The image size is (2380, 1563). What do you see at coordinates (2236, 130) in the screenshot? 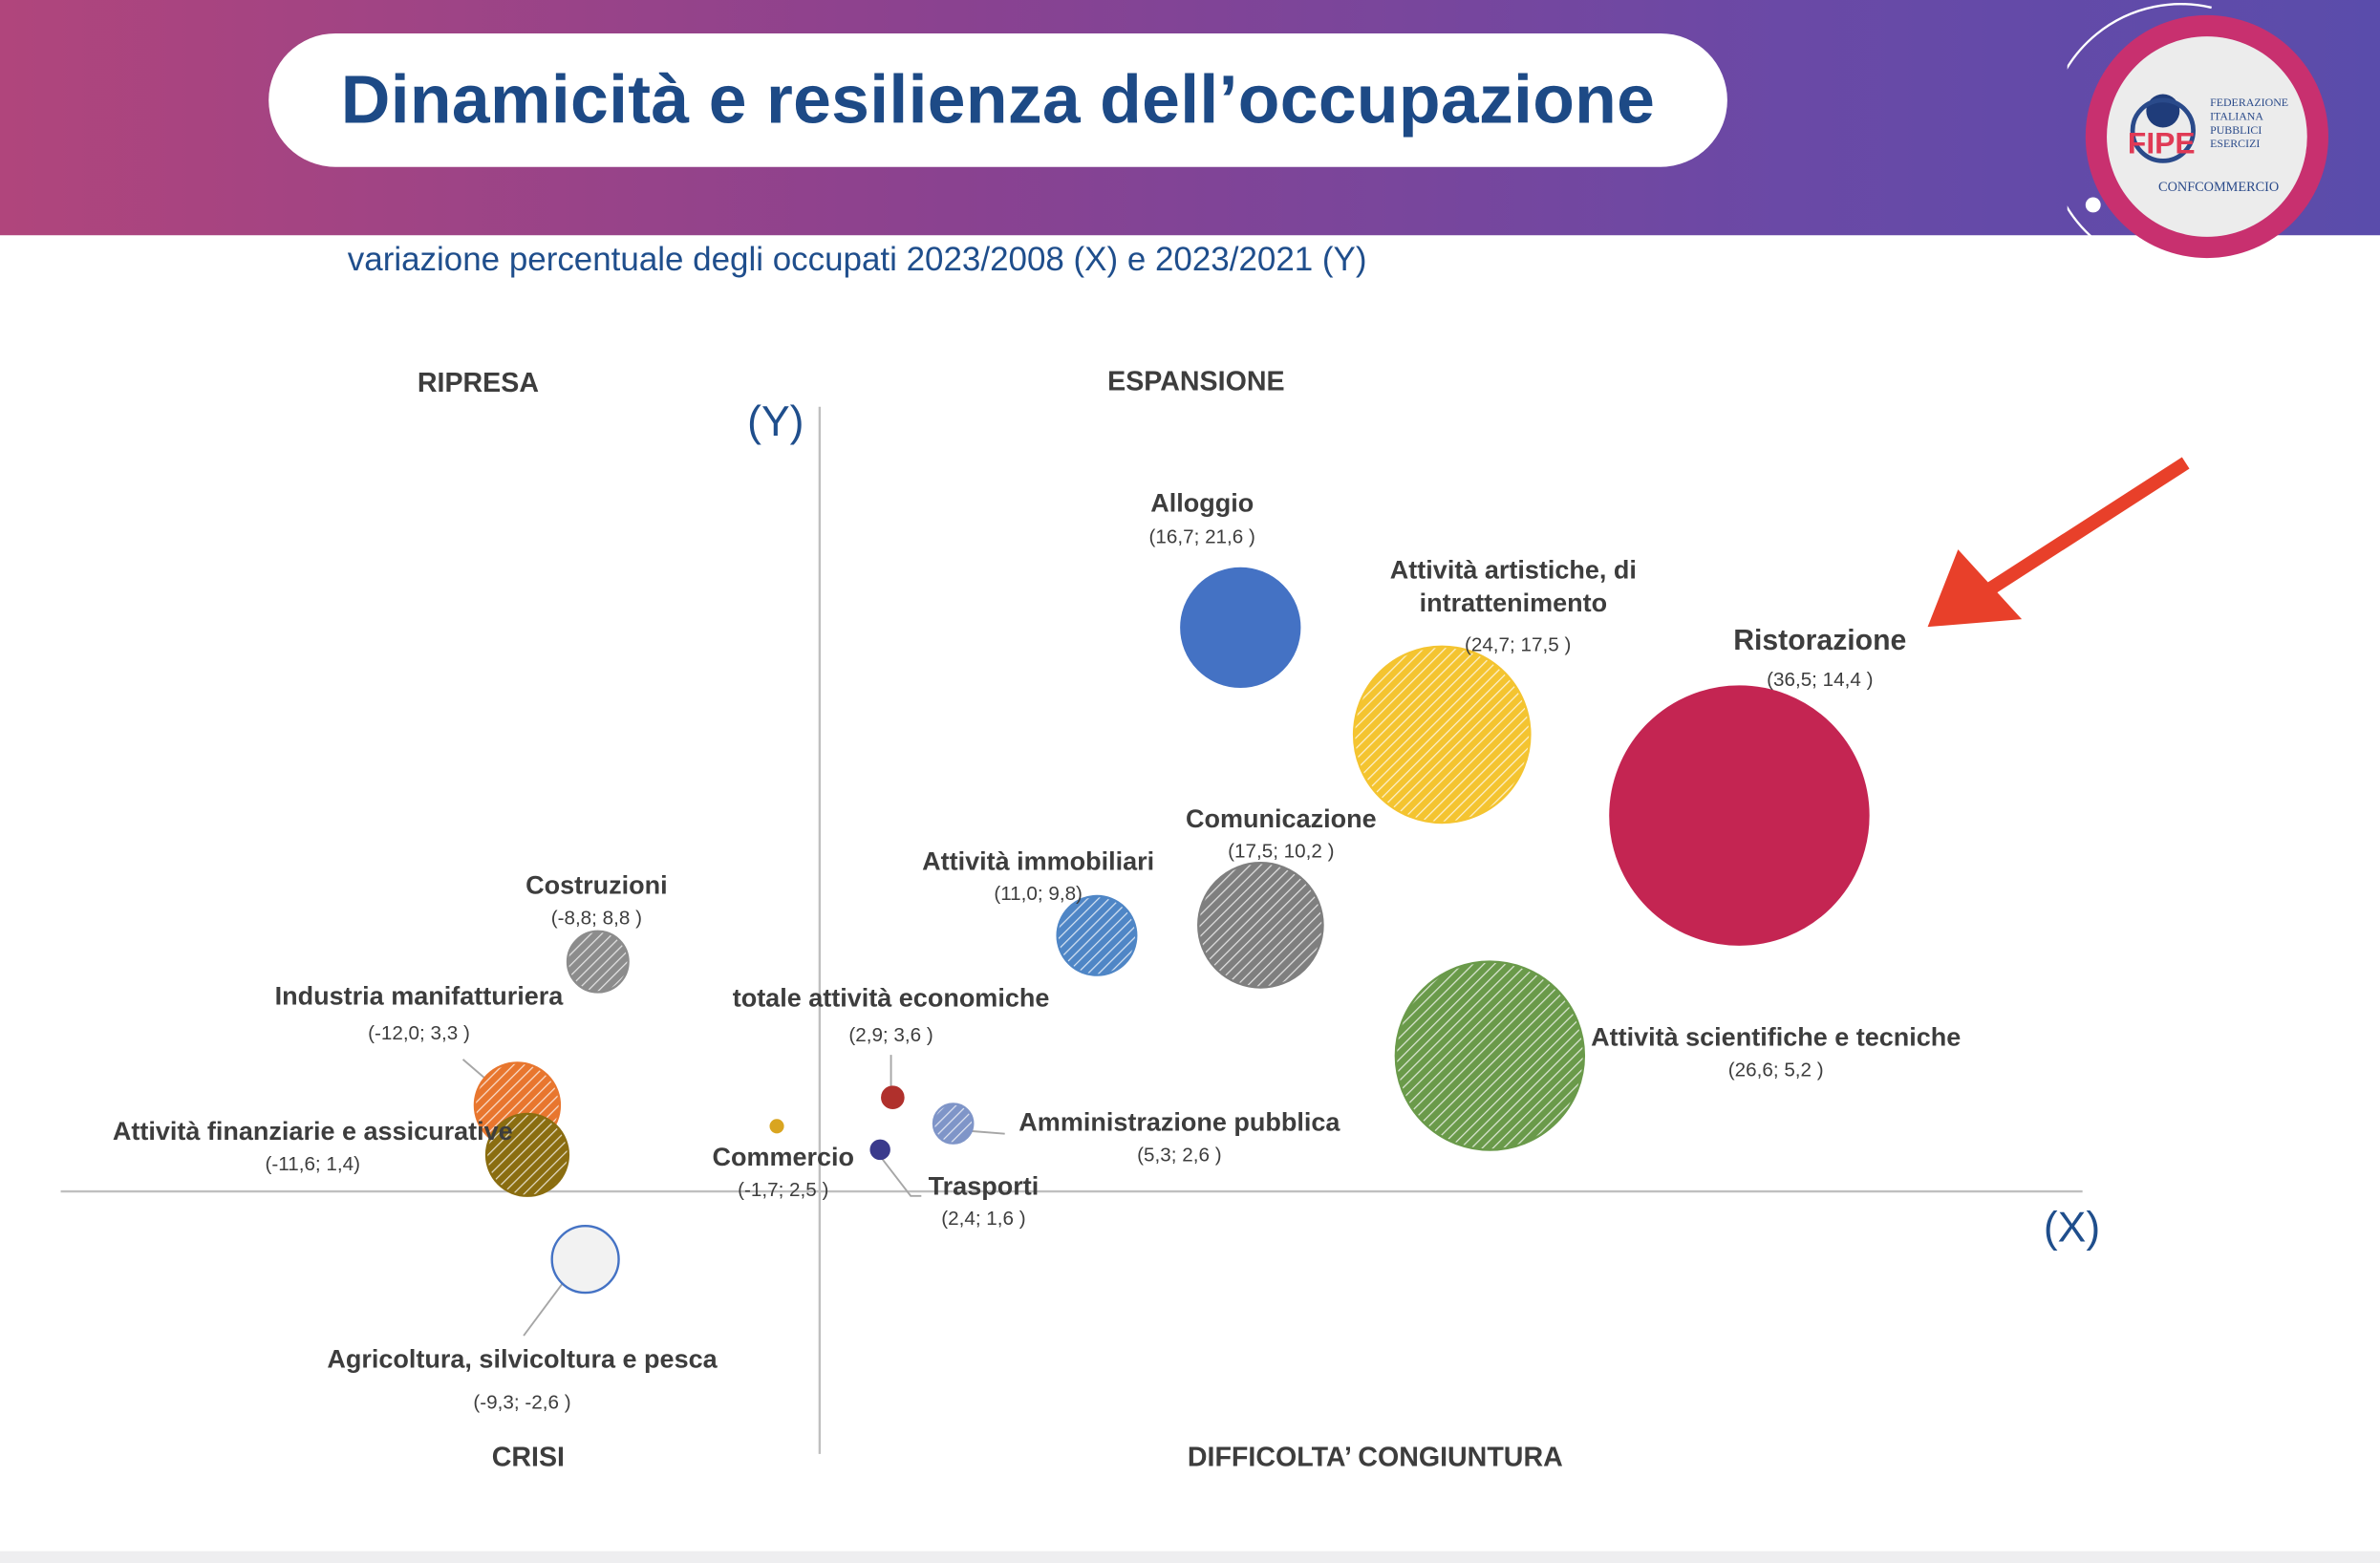
I see `svg-text: PUBBLICI` at bounding box center [2236, 130].